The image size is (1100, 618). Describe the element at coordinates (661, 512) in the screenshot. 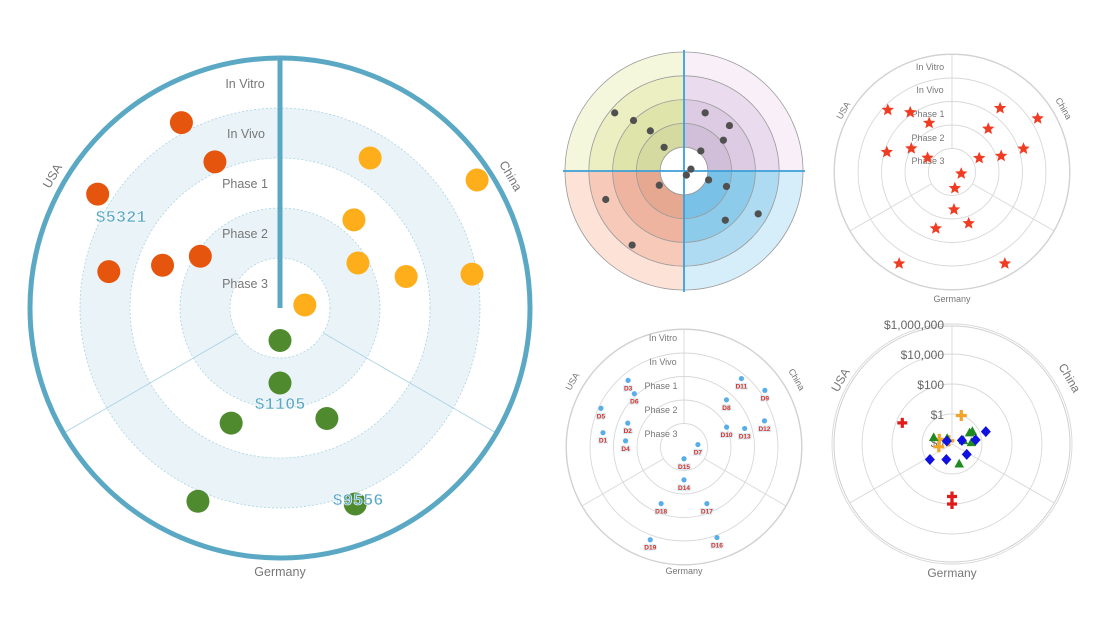

I see `data-label: D18` at that location.